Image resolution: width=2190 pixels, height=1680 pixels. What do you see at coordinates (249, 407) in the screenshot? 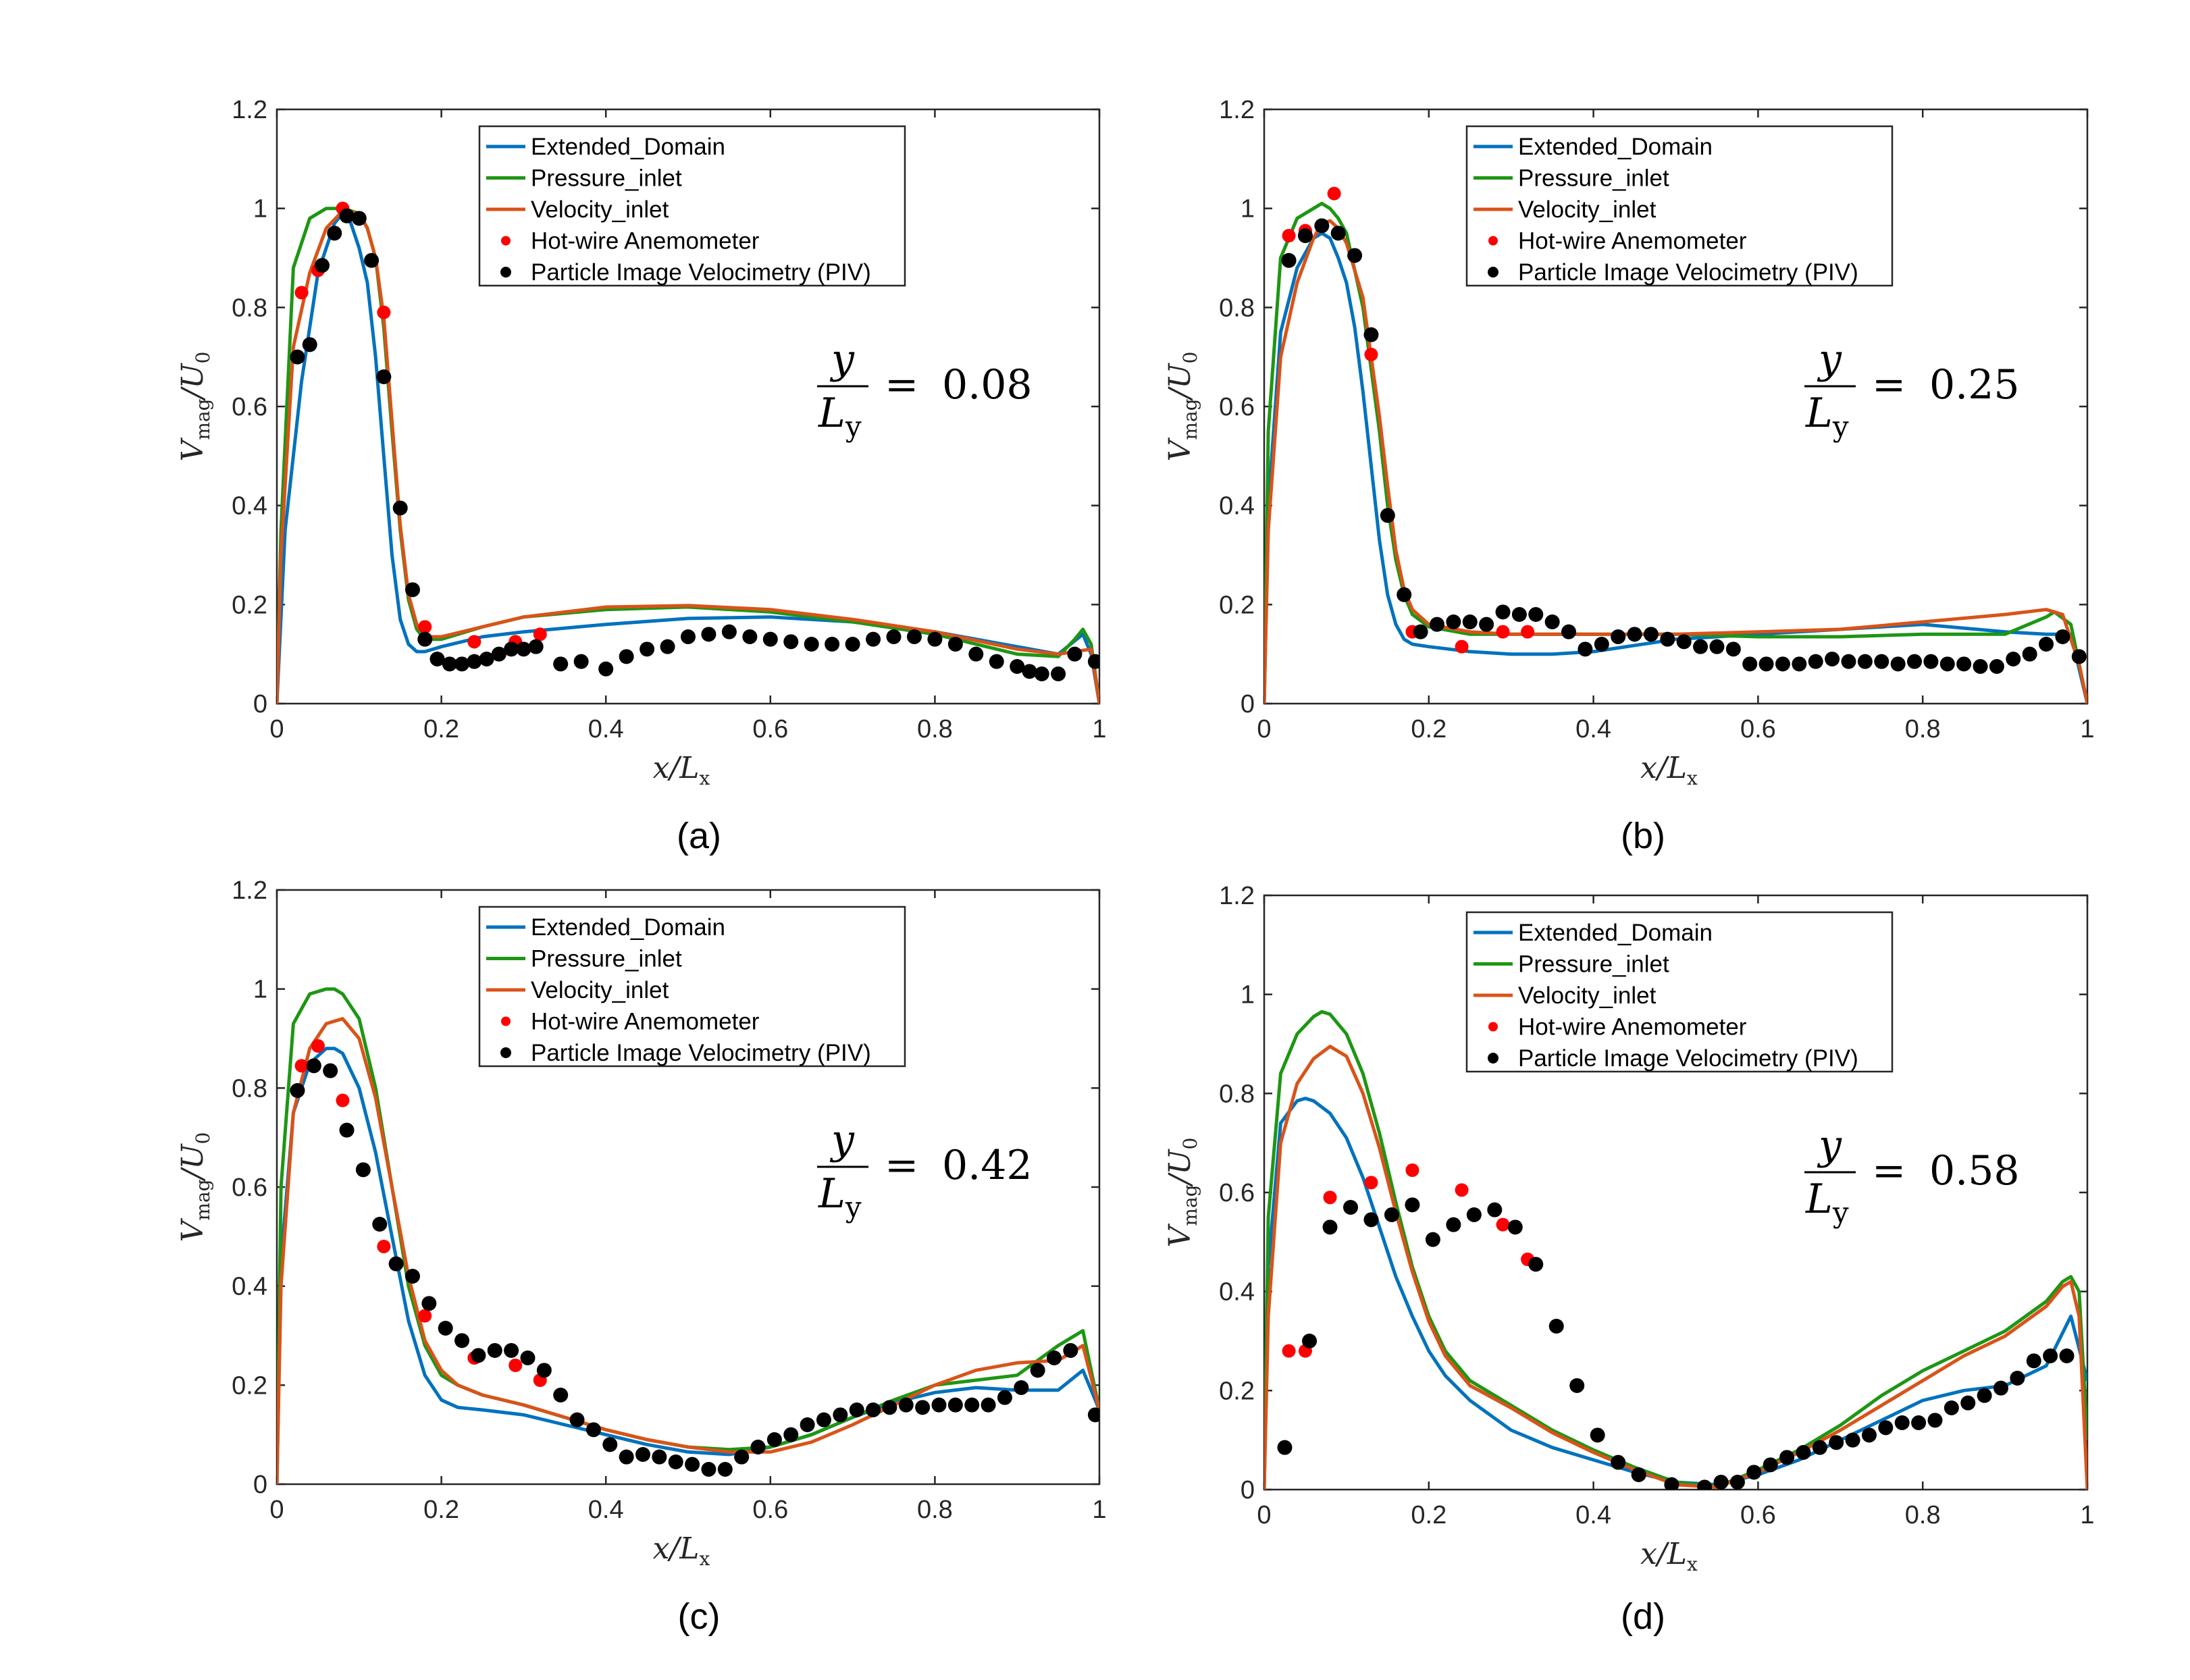
I see `y-tick-label: 0.6` at bounding box center [249, 407].